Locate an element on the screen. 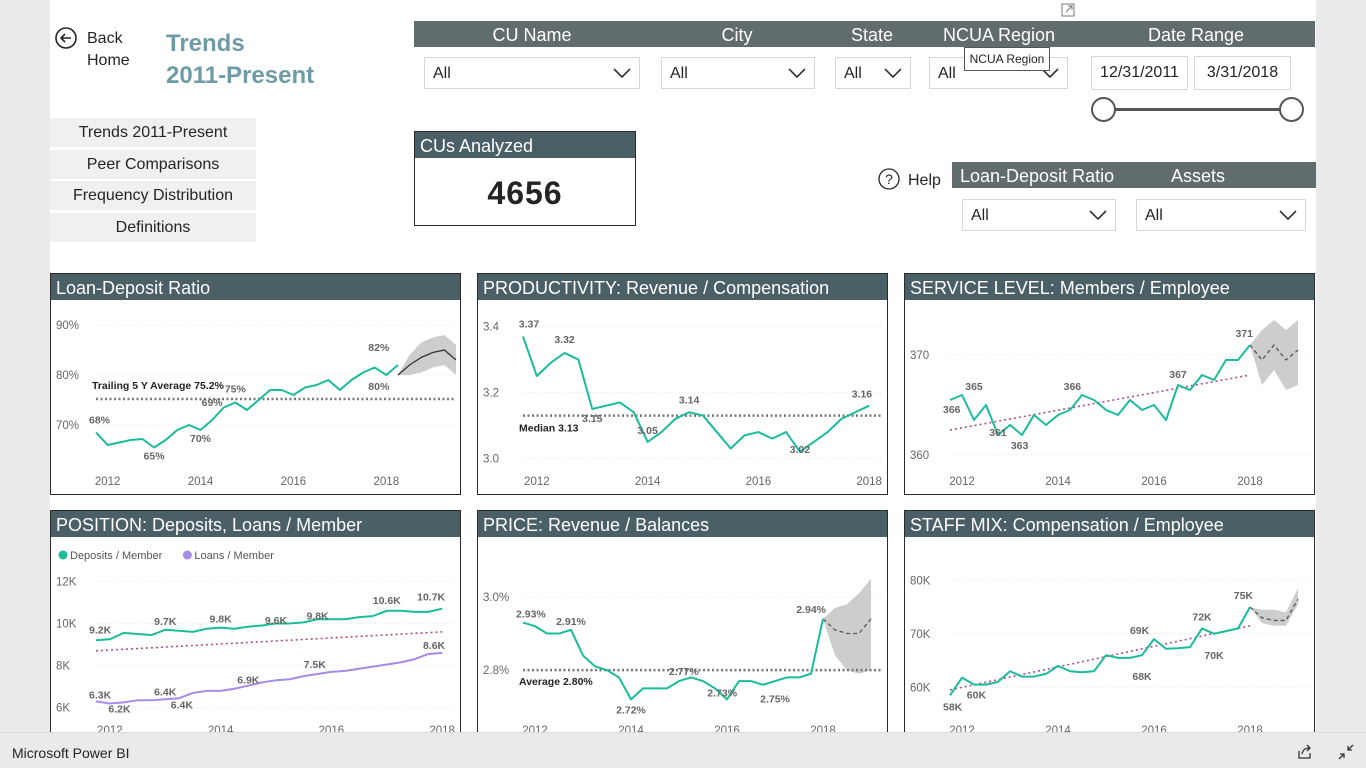 This screenshot has width=1366, height=768. chart-title: PRODUCTIVITY: Revenue / Compensation is located at coordinates (682, 287).